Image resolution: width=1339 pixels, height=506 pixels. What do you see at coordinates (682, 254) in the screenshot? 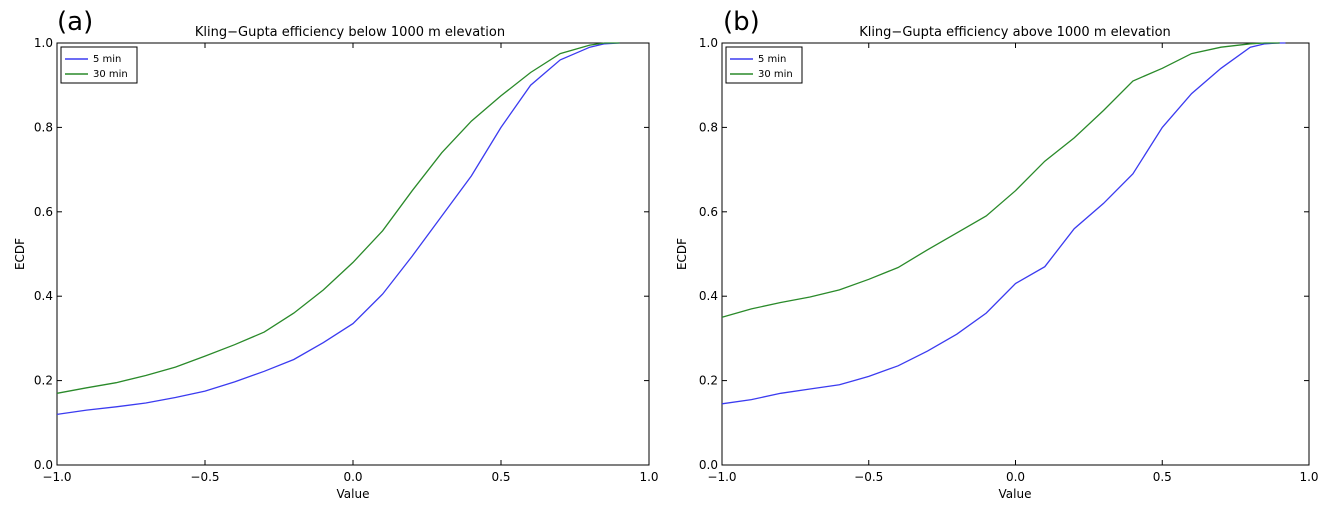
I see `y-axis-label-b: ECDF` at bounding box center [682, 254].